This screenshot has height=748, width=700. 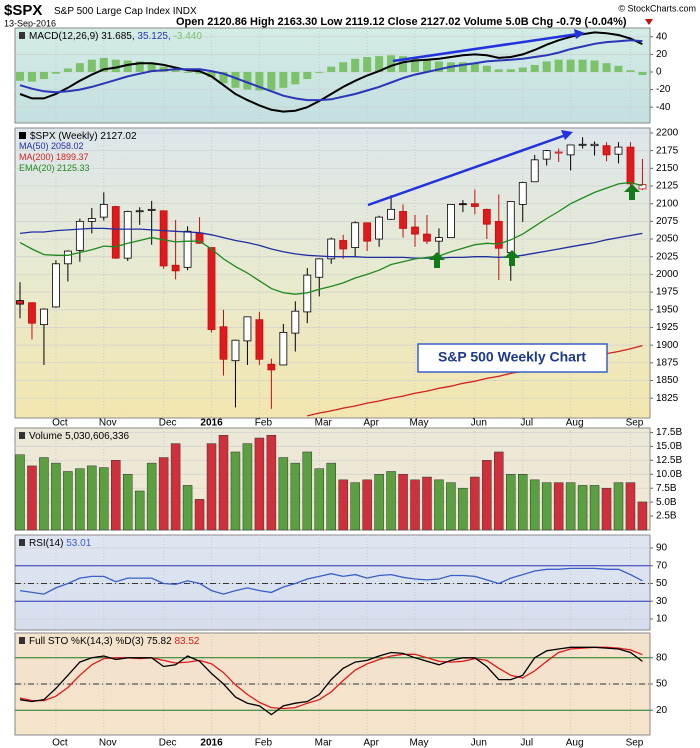 What do you see at coordinates (667, 203) in the screenshot?
I see `y-tick-label: 2100` at bounding box center [667, 203].